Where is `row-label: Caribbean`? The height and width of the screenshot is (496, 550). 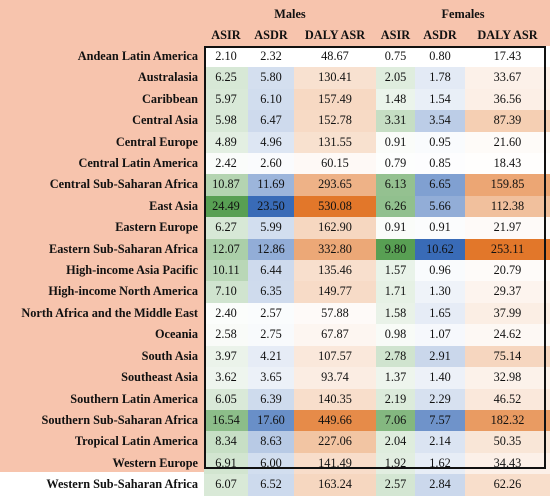
row-label: Caribbean is located at coordinates (169, 98).